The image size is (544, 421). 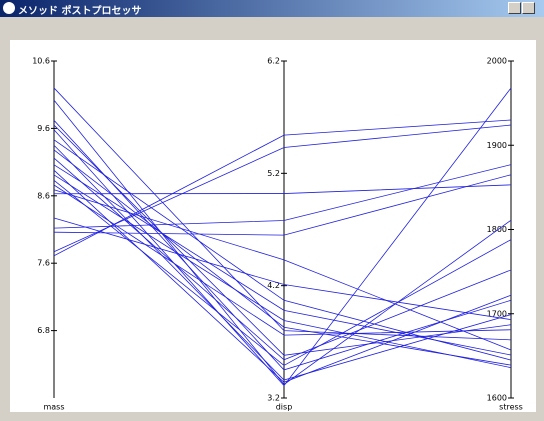 I want to click on tick-label: 2000, so click(x=497, y=61).